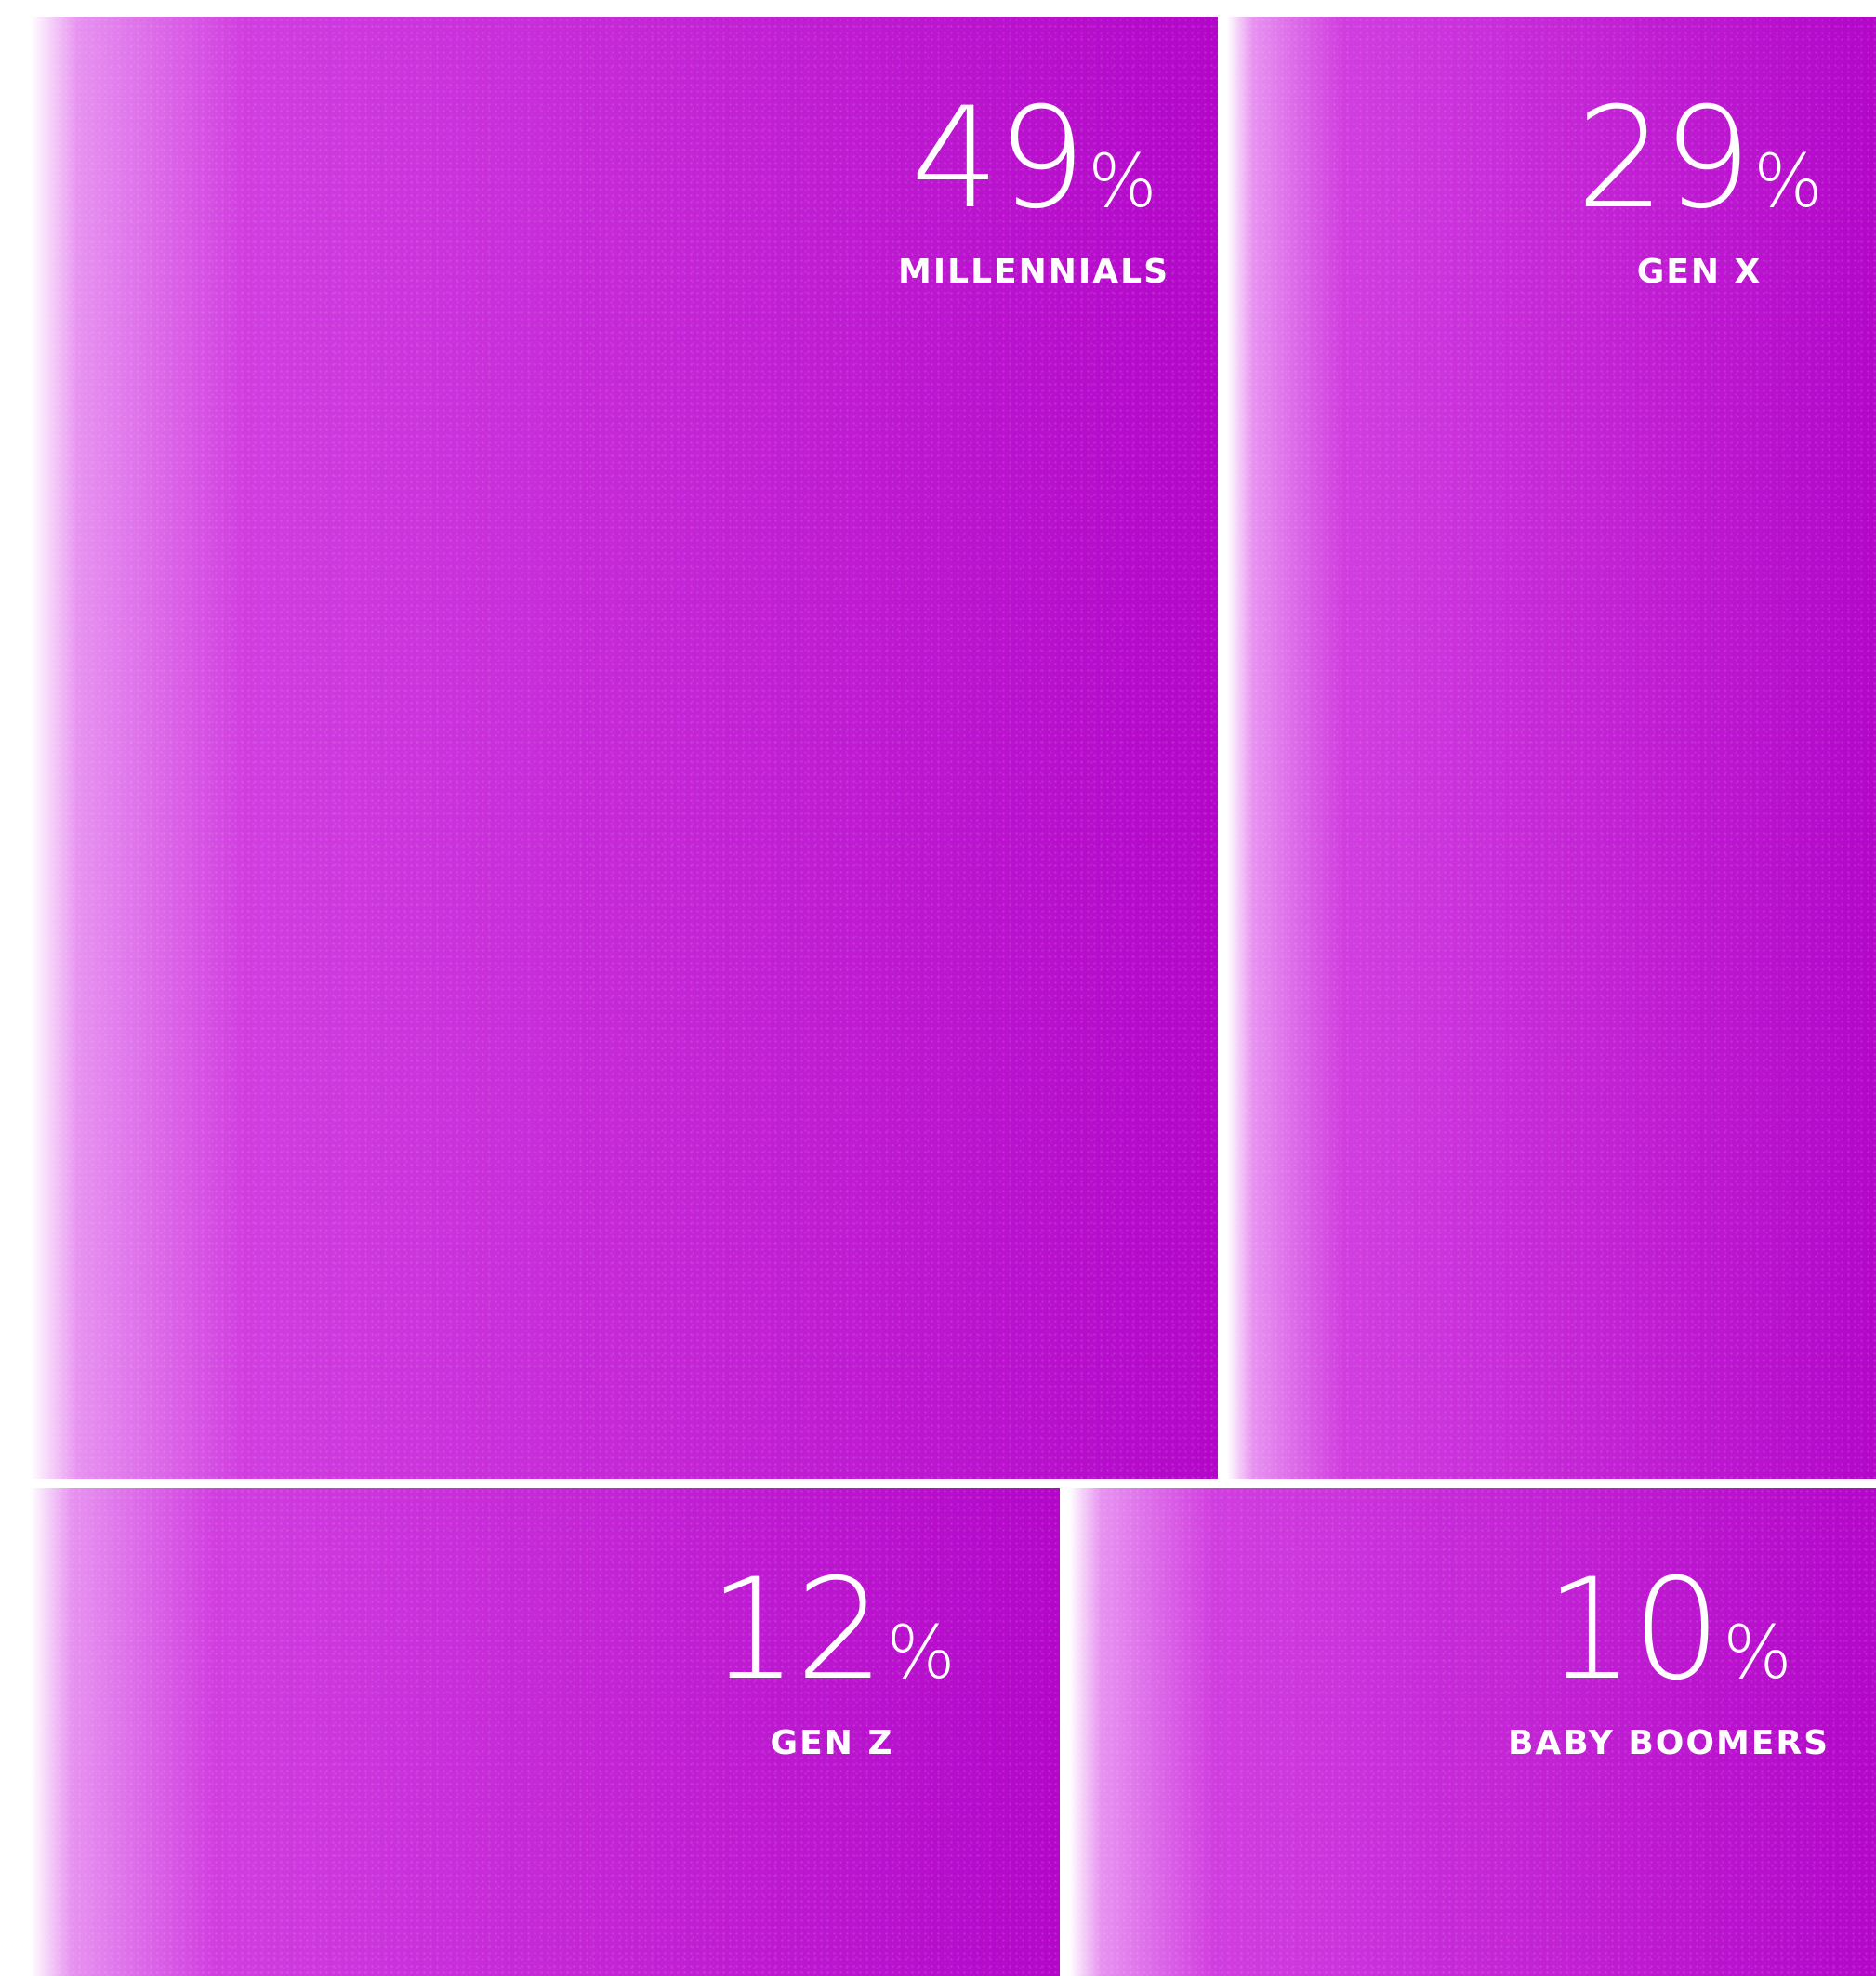 This screenshot has width=1876, height=1976. I want to click on value-label: 49%, so click(1034, 159).